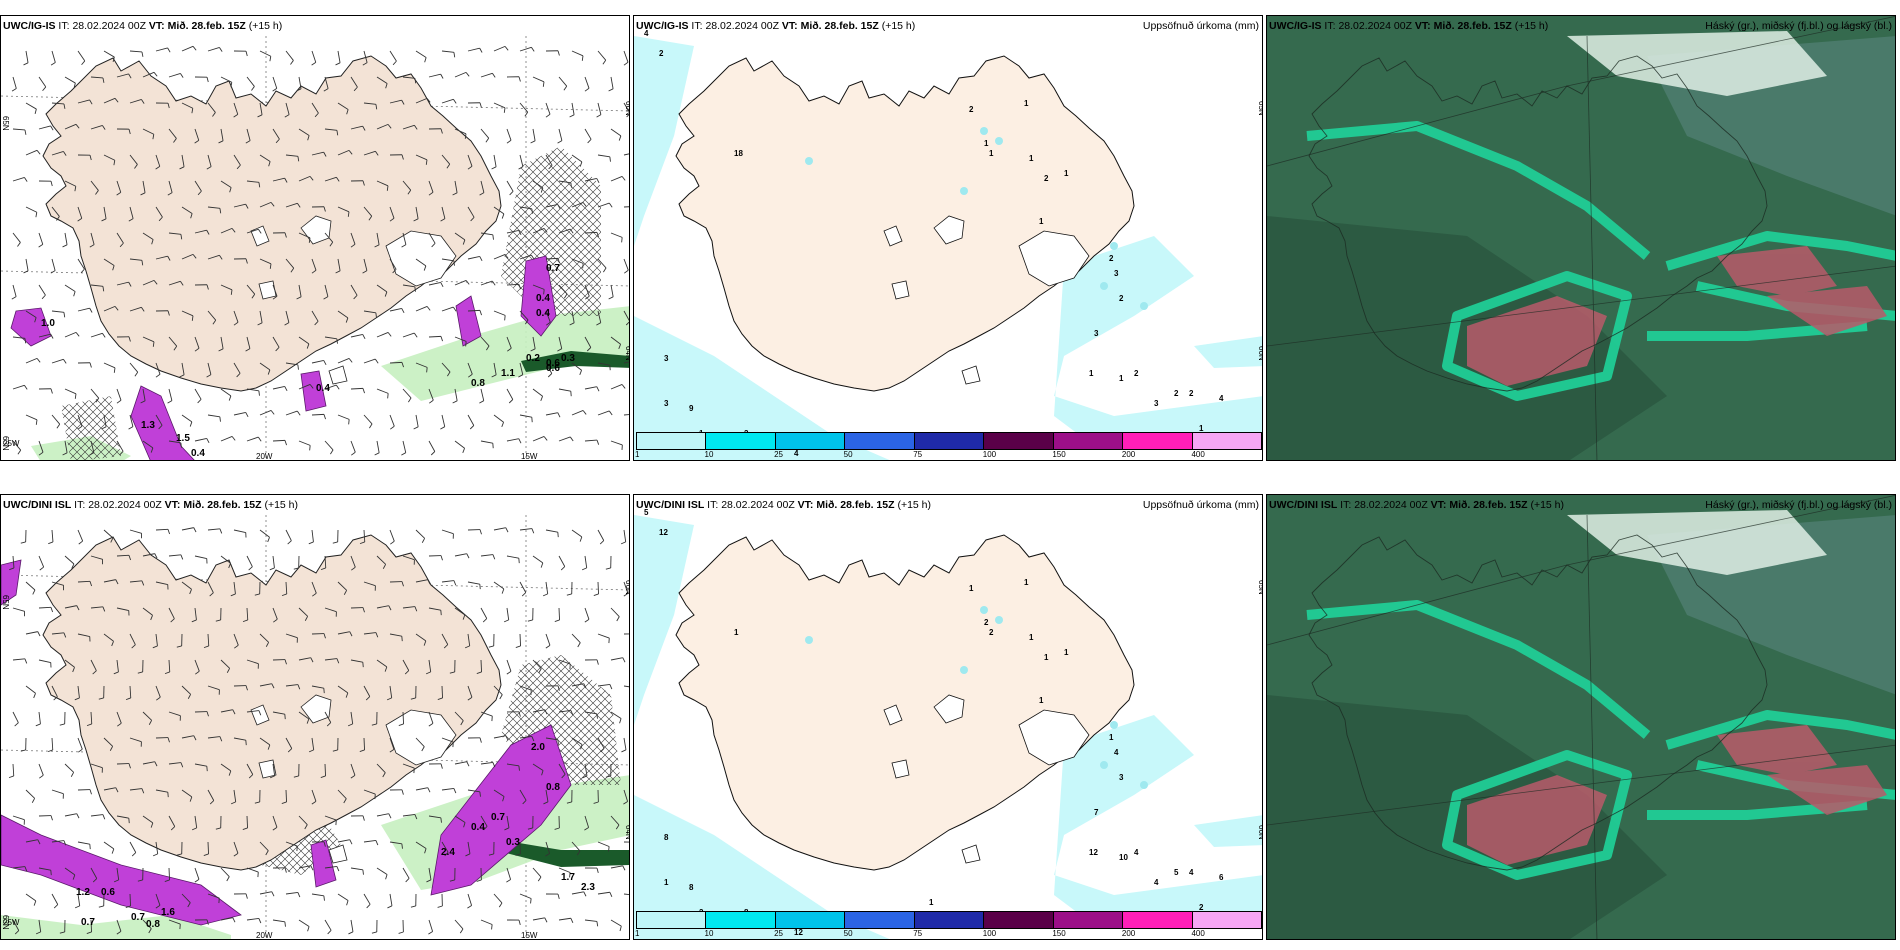  I want to click on high-cloud-area, so click(1697, 63).